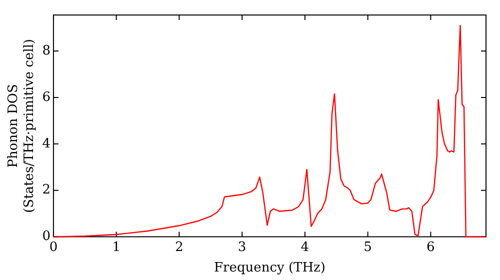  I want to click on y-axis-title: Phonon DOS (States/THz·primitive cell), so click(21, 125).